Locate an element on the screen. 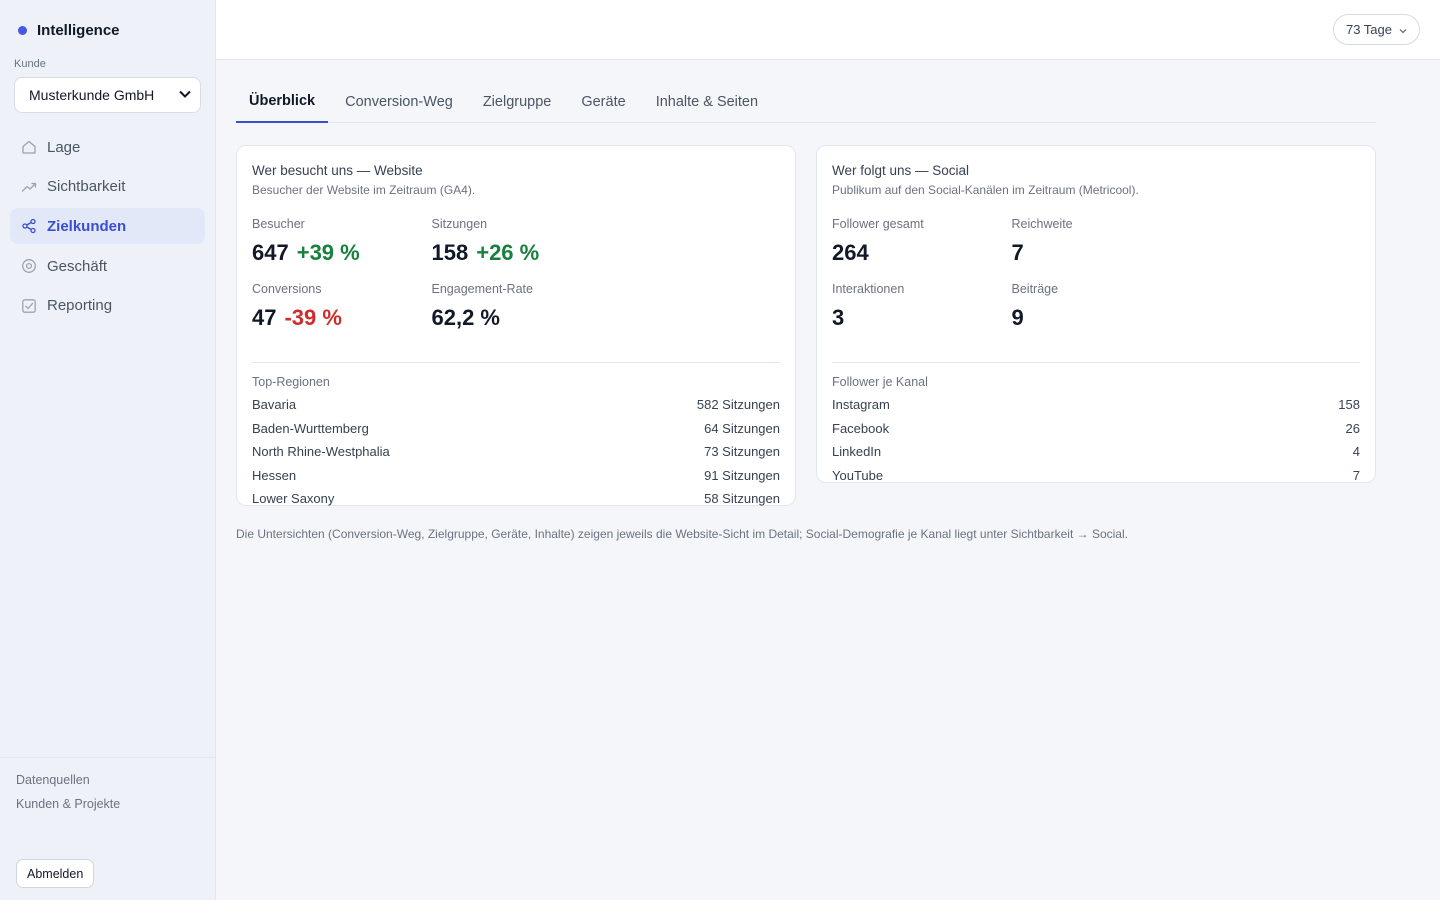 The height and width of the screenshot is (900, 1440). channel-value: 4 is located at coordinates (1356, 452).